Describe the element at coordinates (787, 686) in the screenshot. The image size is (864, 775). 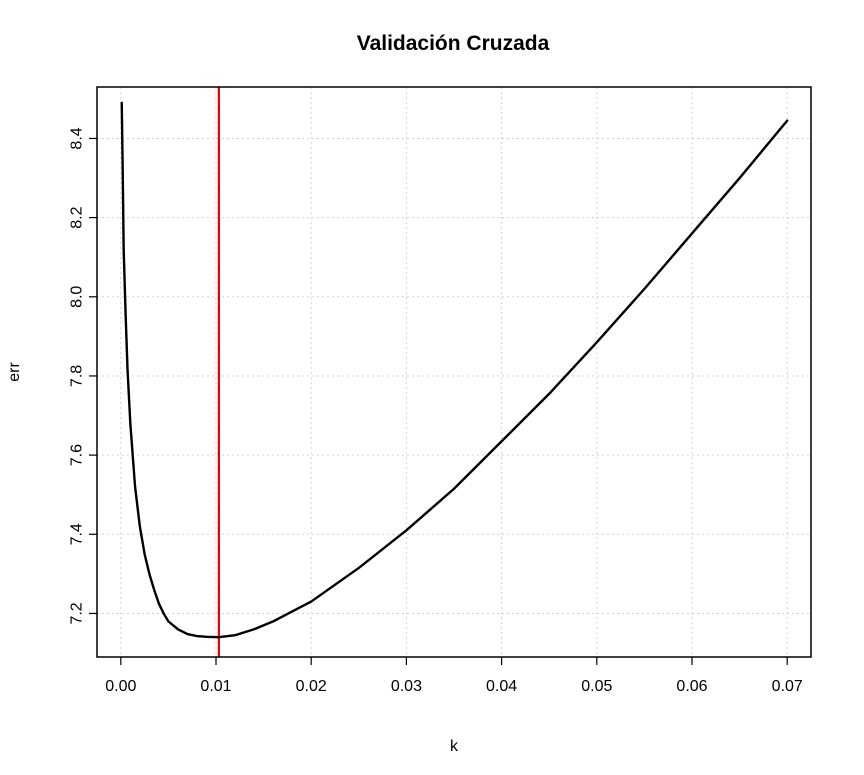
I see `x-tick-label-7: 0.07` at that location.